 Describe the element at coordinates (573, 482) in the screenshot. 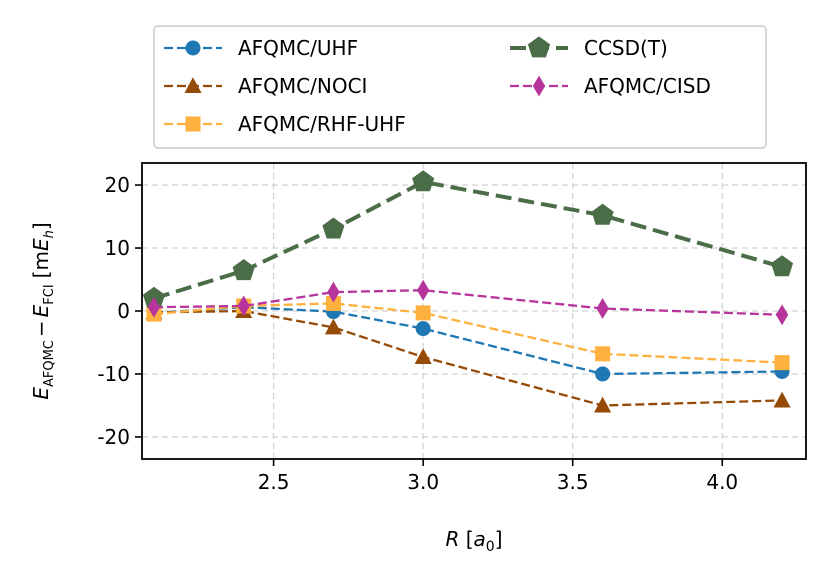

I see `x-tick-label: 3.5` at that location.